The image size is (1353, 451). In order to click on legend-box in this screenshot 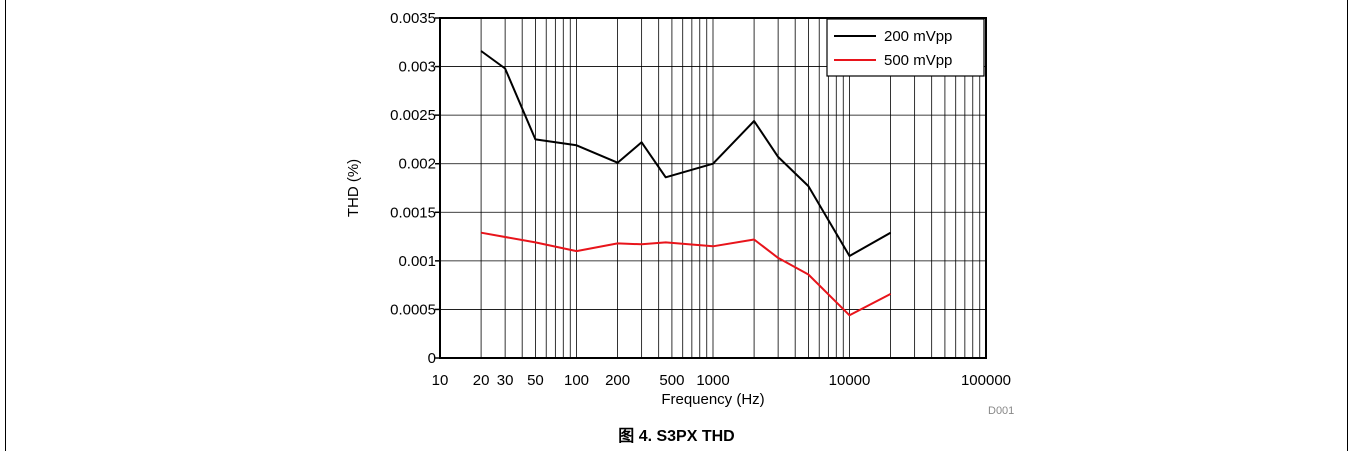, I will do `click(905, 47)`.